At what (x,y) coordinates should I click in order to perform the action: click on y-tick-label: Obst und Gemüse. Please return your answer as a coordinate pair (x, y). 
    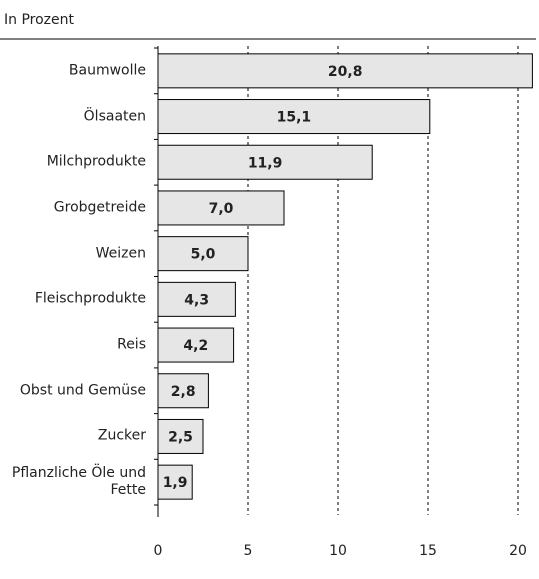
    Looking at the image, I should click on (82, 390).